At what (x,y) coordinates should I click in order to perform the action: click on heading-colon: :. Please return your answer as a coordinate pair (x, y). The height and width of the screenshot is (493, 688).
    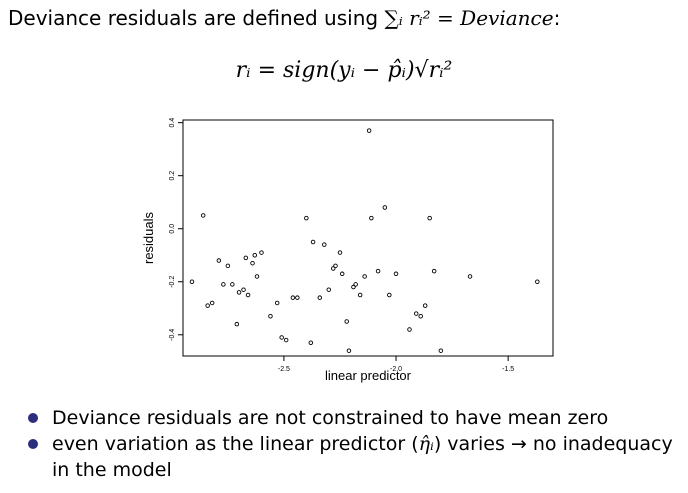
    Looking at the image, I should click on (557, 18).